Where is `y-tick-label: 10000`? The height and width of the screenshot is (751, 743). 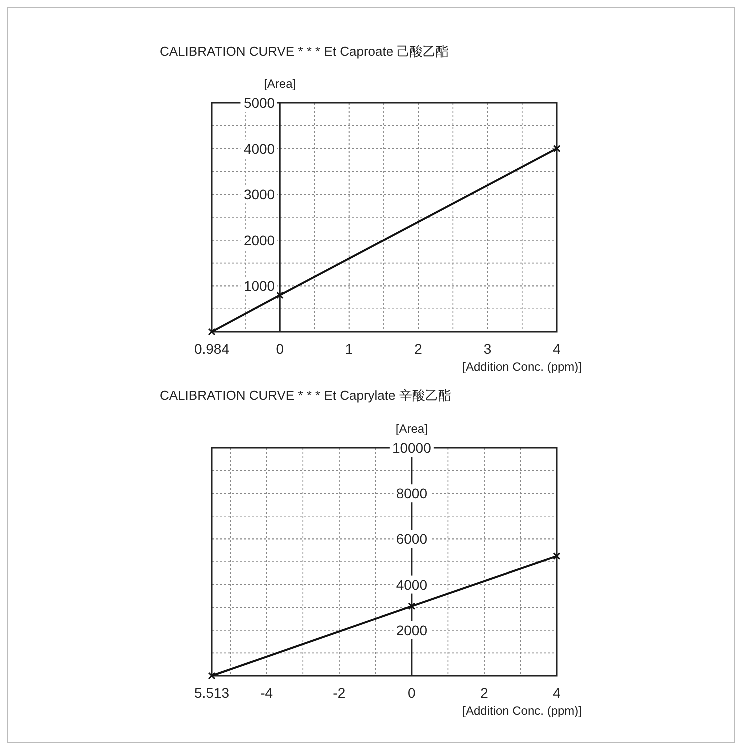
y-tick-label: 10000 is located at coordinates (412, 448).